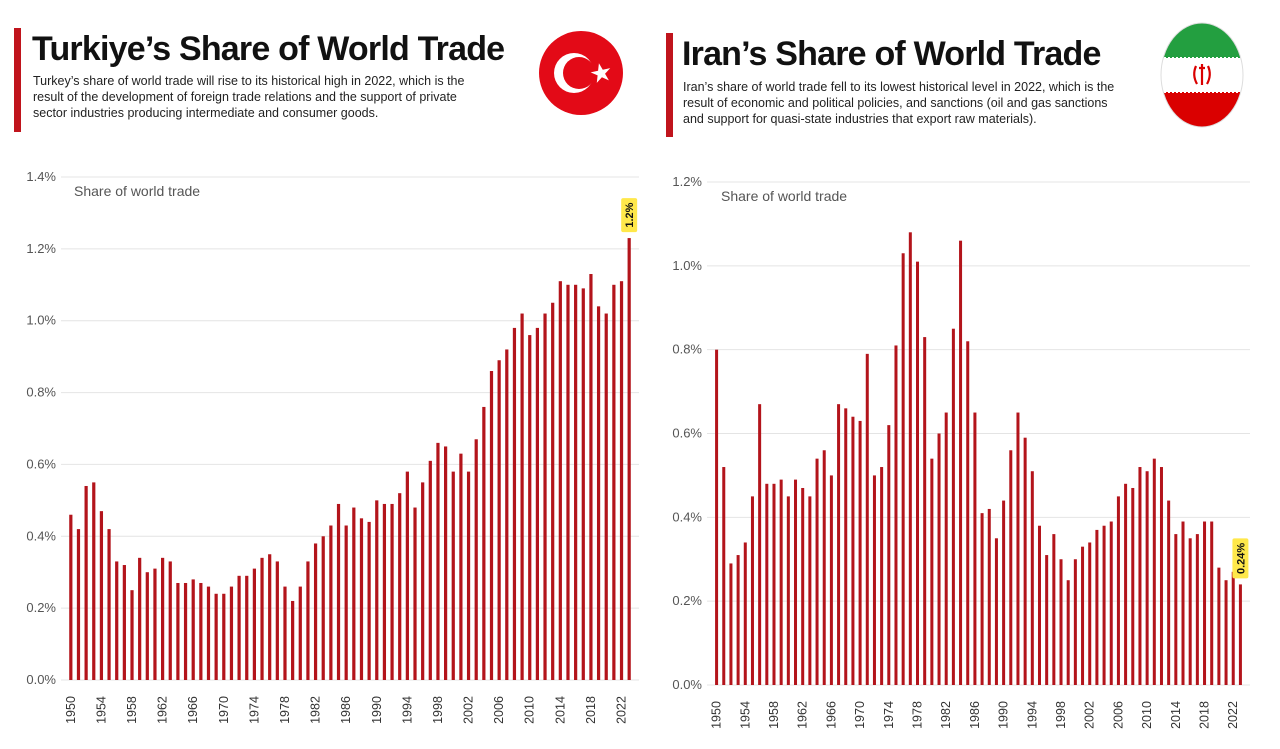 The width and height of the screenshot is (1280, 749). I want to click on x-tick-label: 1962, so click(163, 710).